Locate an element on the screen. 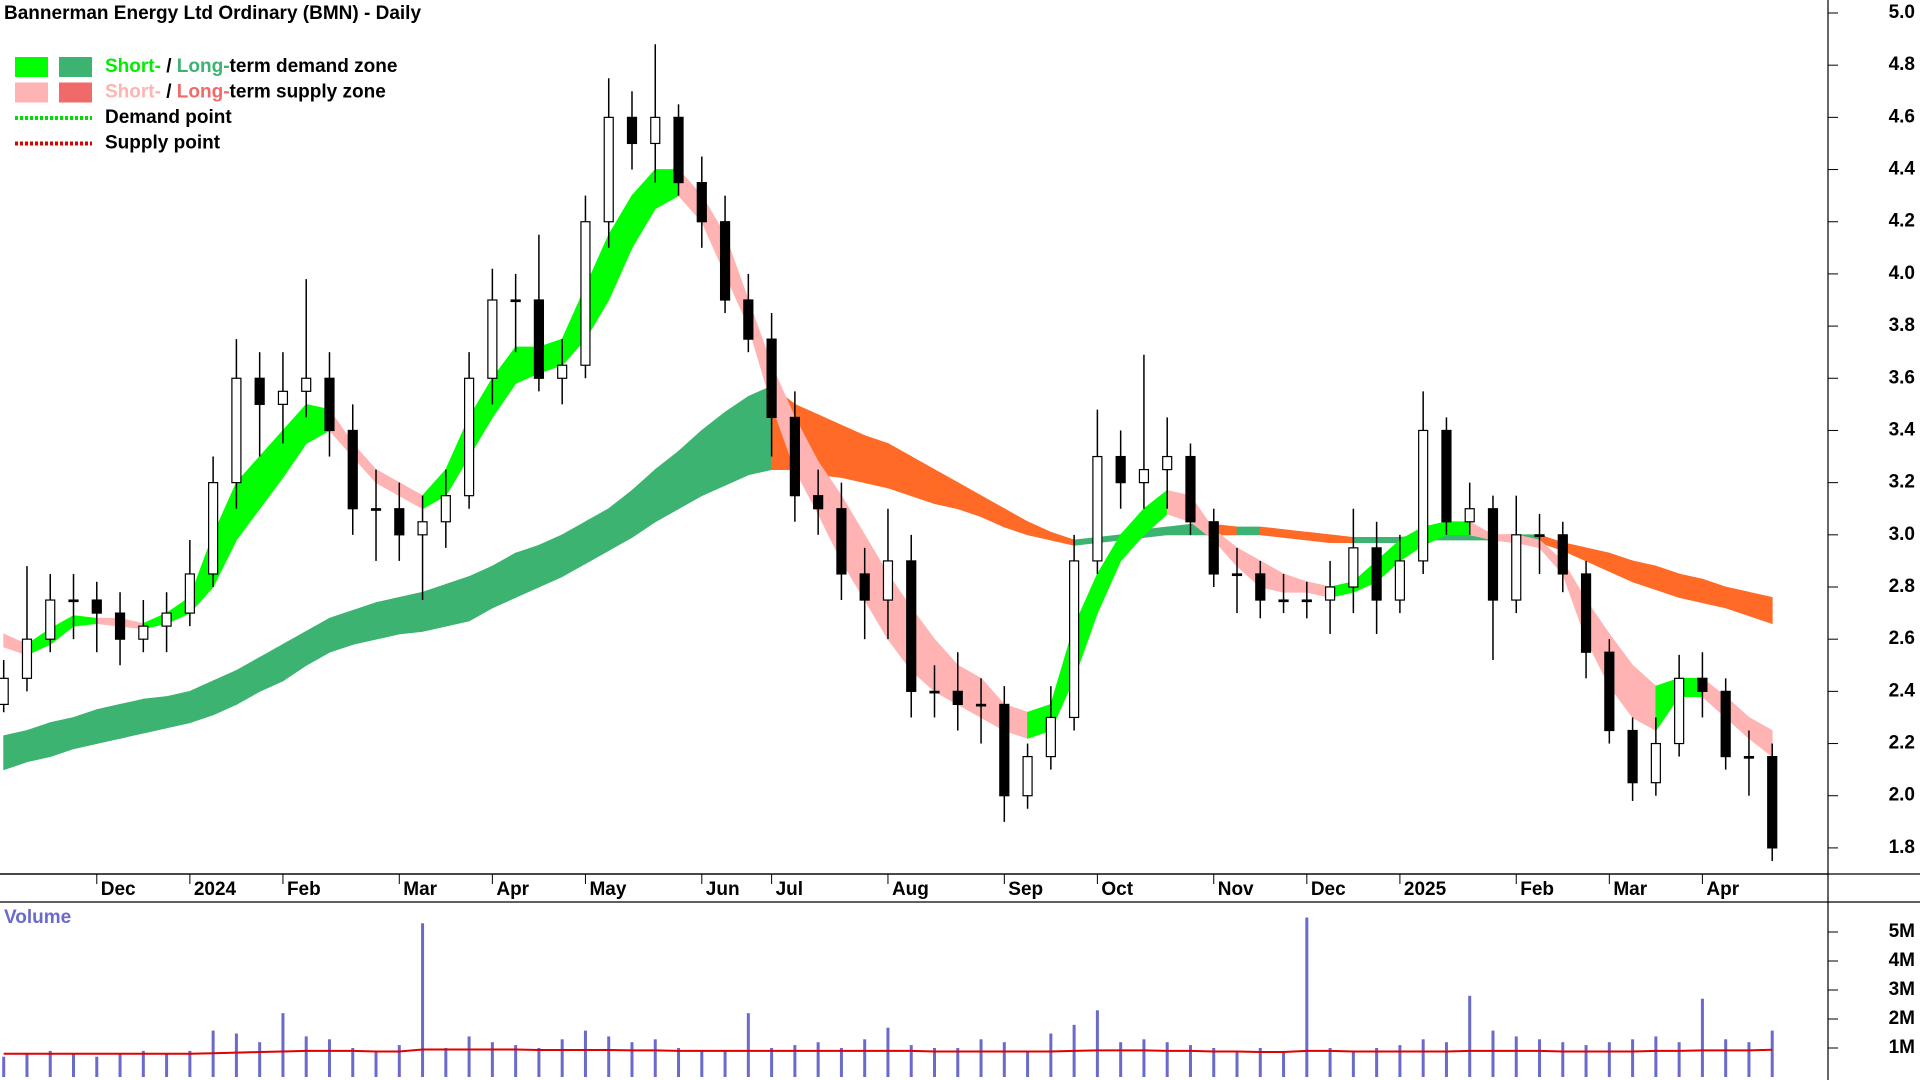 The height and width of the screenshot is (1080, 1920). legend-text: / is located at coordinates (169, 92).